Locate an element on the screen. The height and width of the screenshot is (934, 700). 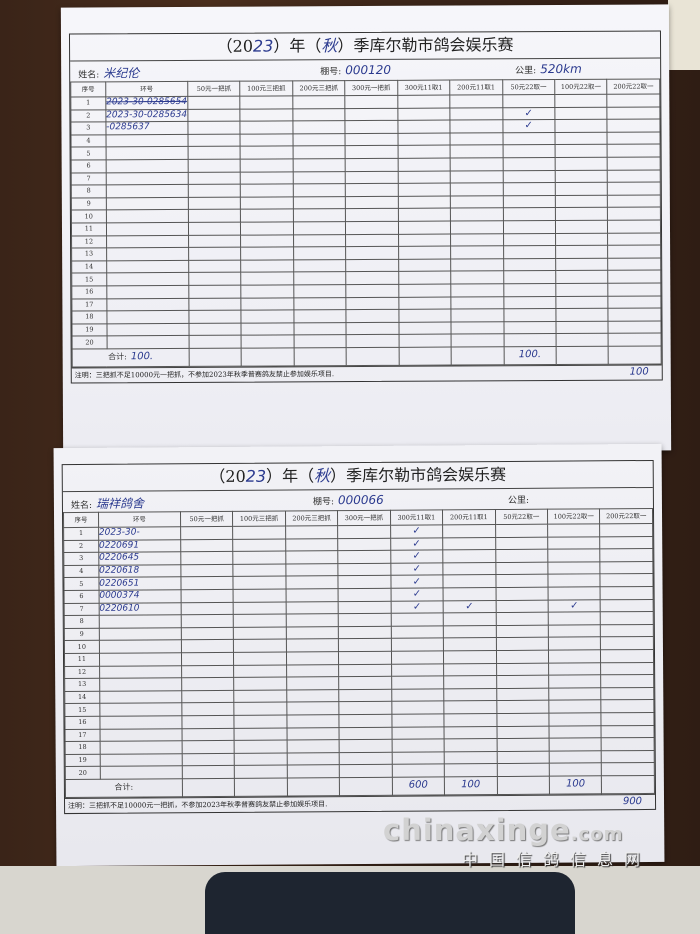
title-prefix: （20 is located at coordinates (235, 46).